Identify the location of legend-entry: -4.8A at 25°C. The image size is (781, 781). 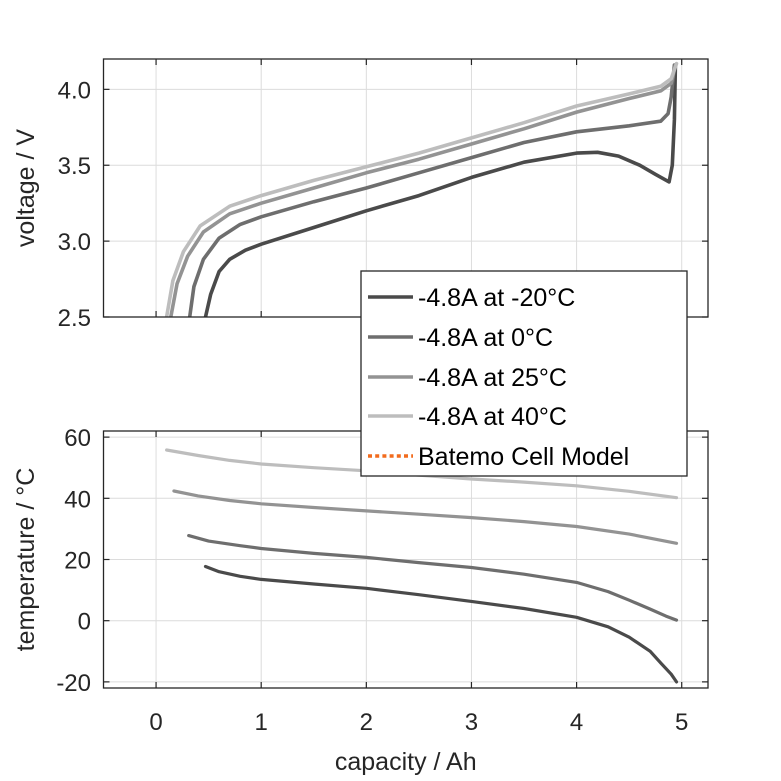
(467, 378).